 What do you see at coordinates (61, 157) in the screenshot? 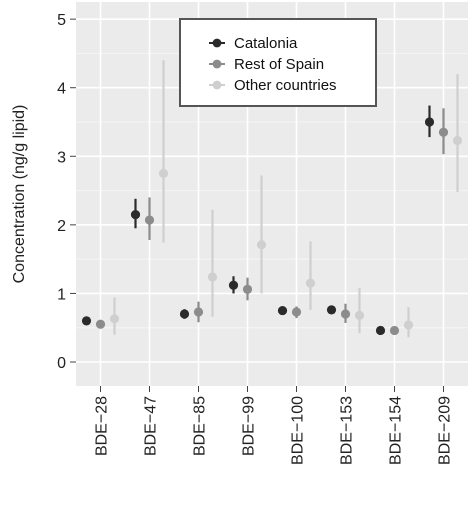
I see `y-tick-label: 3` at bounding box center [61, 157].